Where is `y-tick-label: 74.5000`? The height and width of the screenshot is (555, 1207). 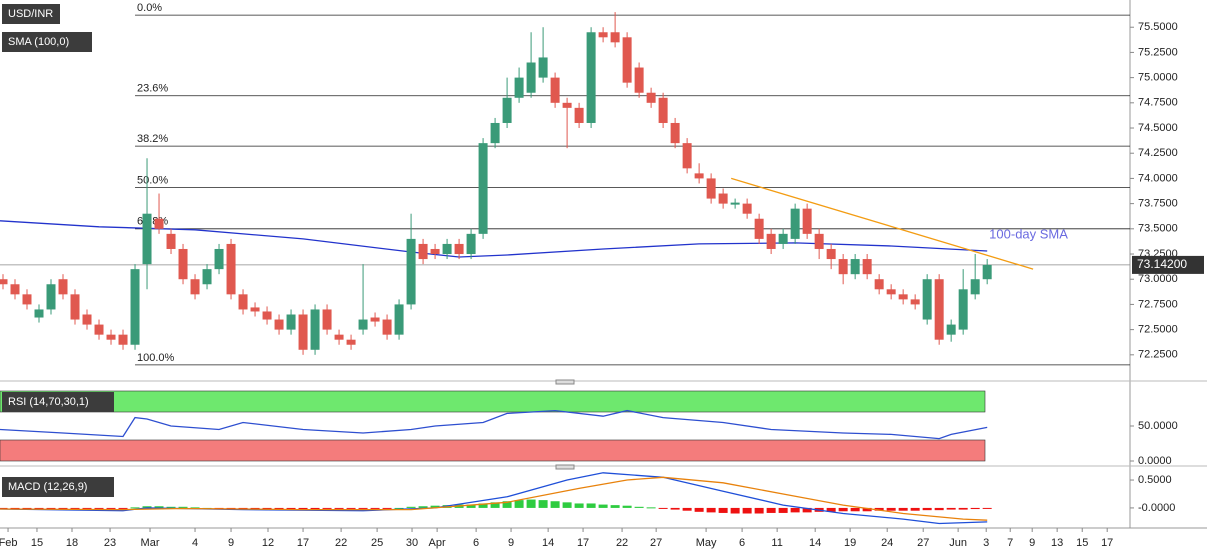
y-tick-label: 74.5000 is located at coordinates (1158, 128).